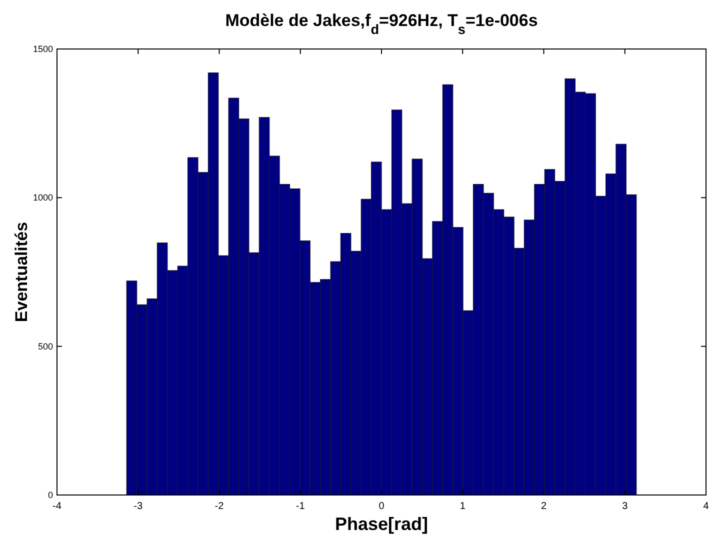 The height and width of the screenshot is (541, 726). What do you see at coordinates (57, 506) in the screenshot?
I see `x-tick-label: -4` at bounding box center [57, 506].